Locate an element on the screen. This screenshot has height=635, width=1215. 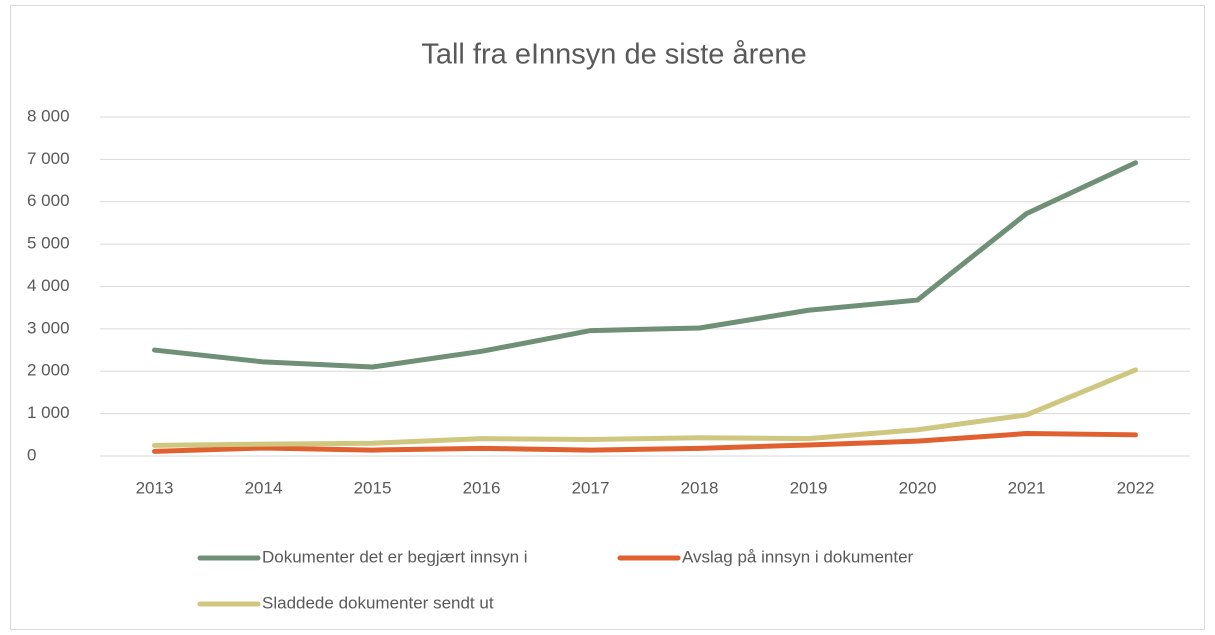
x-tick-label: 2017 is located at coordinates (591, 487).